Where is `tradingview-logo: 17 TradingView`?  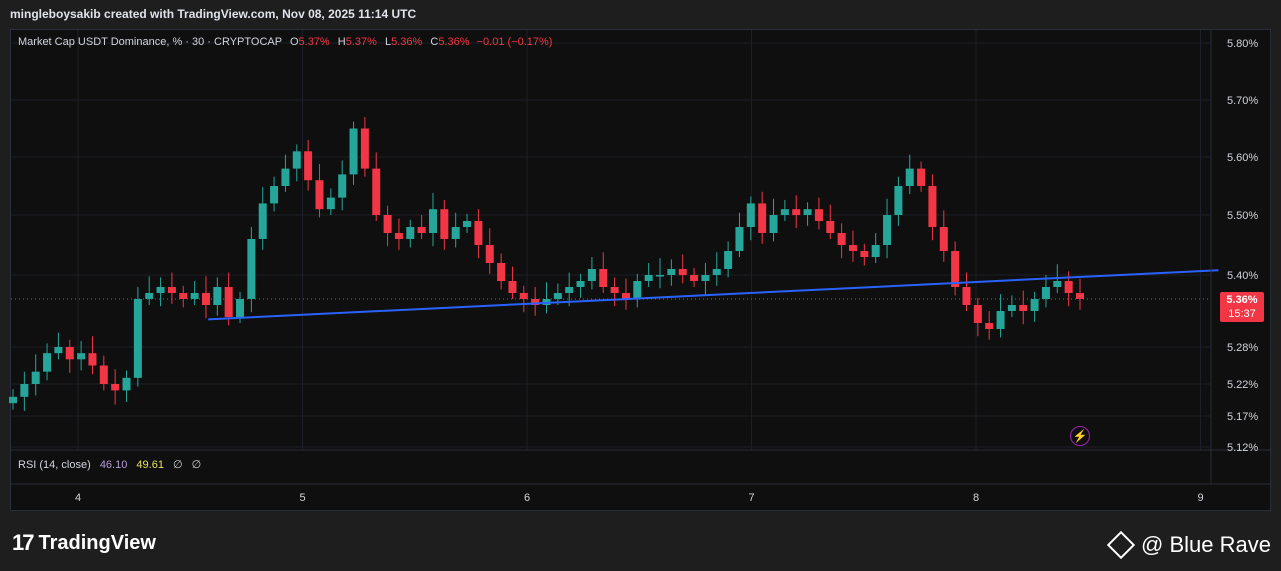
tradingview-logo: 17 TradingView is located at coordinates (84, 543).